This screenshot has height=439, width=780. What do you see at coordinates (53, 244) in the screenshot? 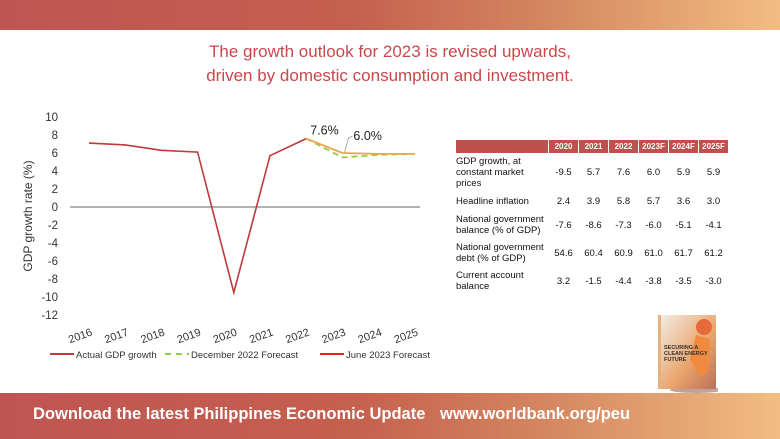
I see `y-tick-label: -4` at bounding box center [53, 244].